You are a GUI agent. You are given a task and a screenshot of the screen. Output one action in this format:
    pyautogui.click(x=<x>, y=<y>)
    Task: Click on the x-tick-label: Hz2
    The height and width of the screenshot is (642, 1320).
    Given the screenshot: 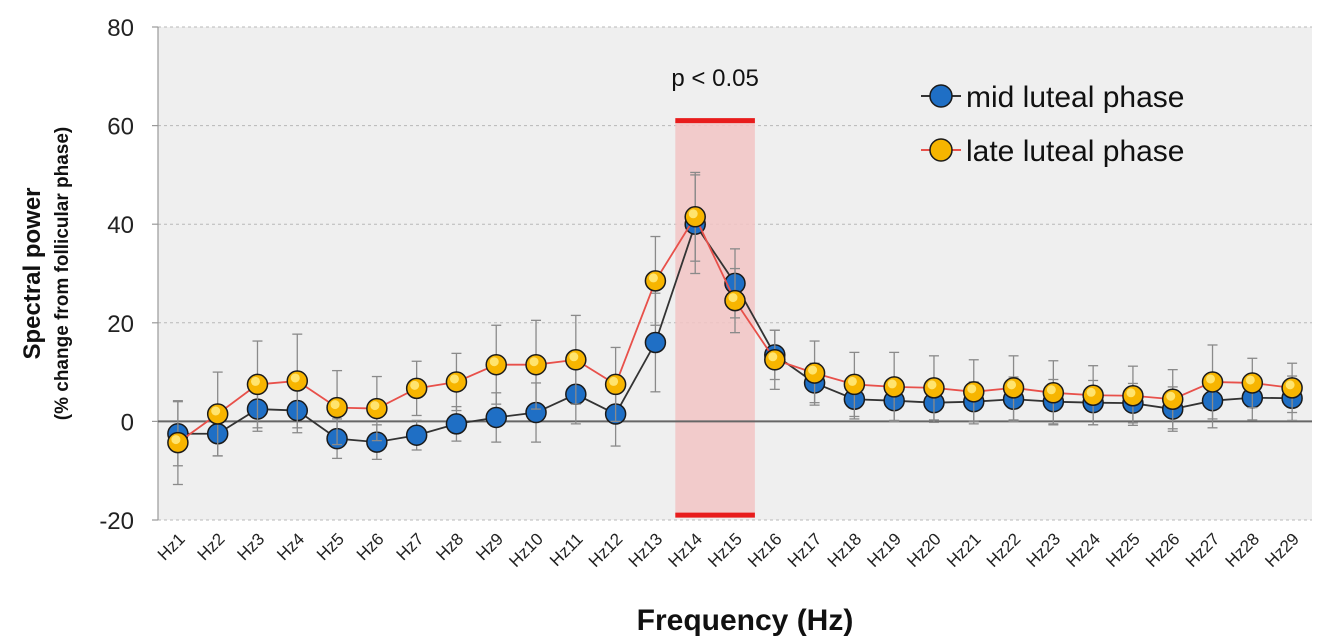 What is the action you would take?
    pyautogui.click(x=211, y=546)
    